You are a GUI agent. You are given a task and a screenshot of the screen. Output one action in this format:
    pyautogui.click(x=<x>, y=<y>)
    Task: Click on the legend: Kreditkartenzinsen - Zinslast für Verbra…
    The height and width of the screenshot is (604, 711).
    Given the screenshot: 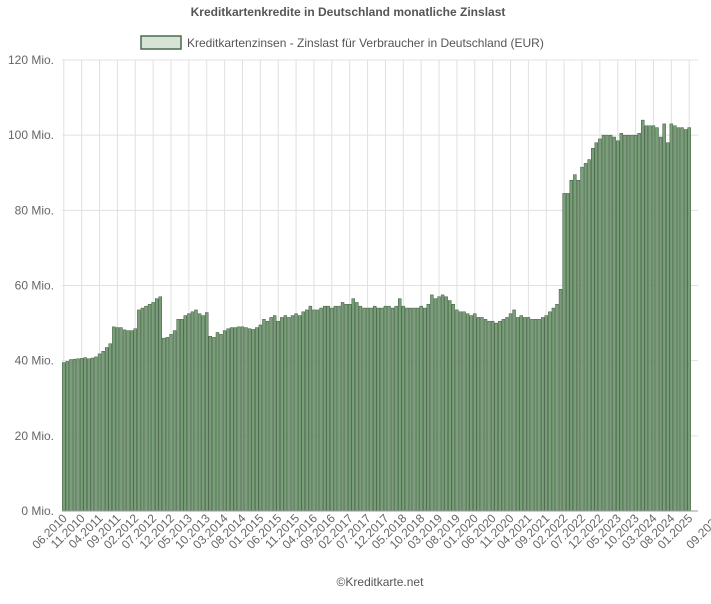 What is the action you would take?
    pyautogui.click(x=342, y=42)
    